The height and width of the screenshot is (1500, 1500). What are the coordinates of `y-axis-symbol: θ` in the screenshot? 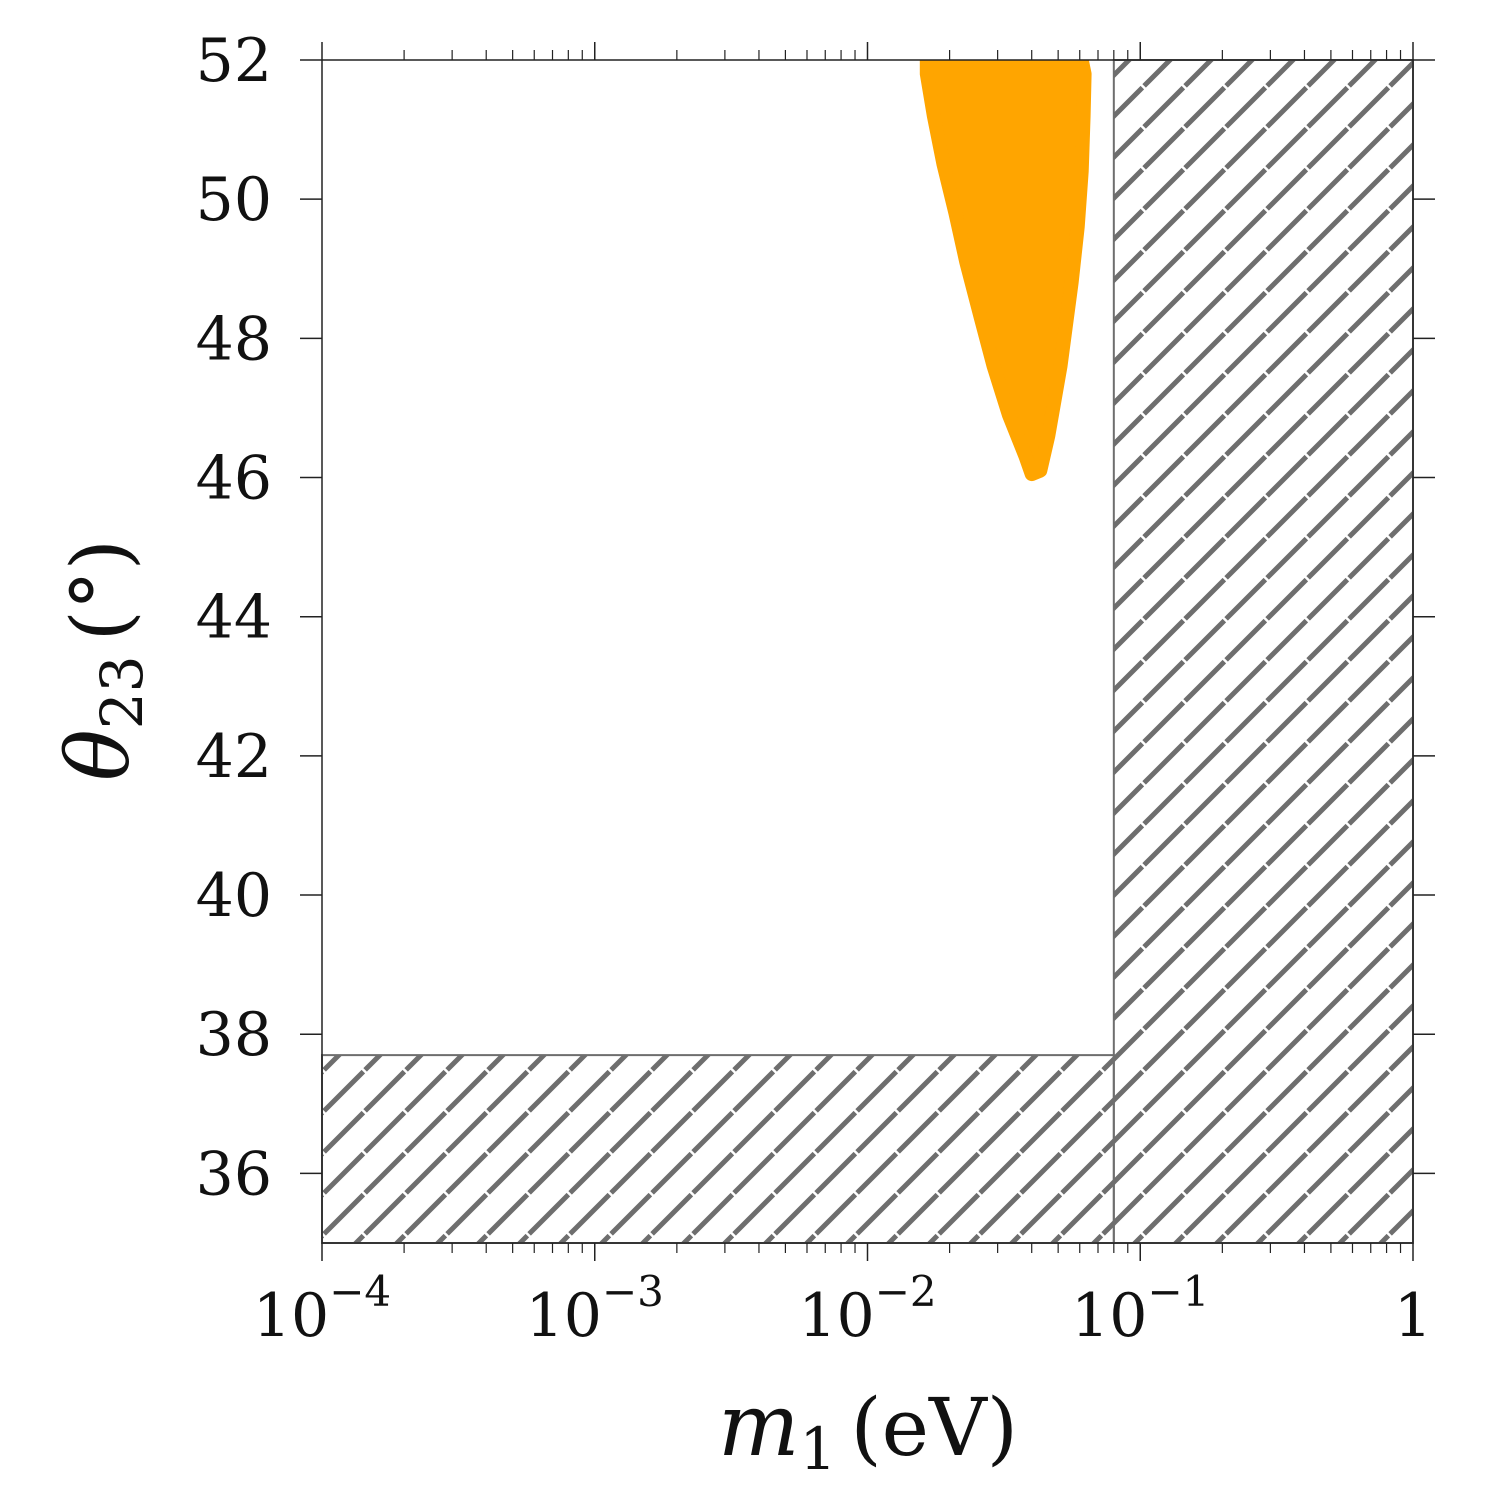 It's located at (99, 755).